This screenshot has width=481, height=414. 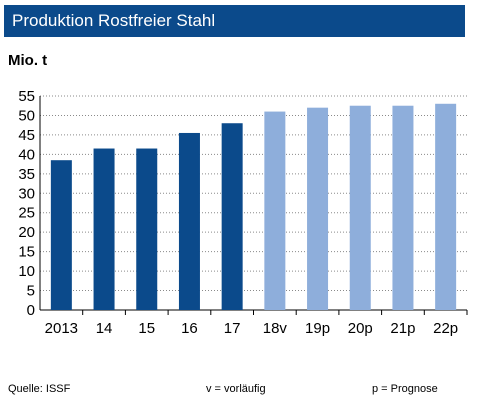 I want to click on bar-2013, so click(x=61, y=235).